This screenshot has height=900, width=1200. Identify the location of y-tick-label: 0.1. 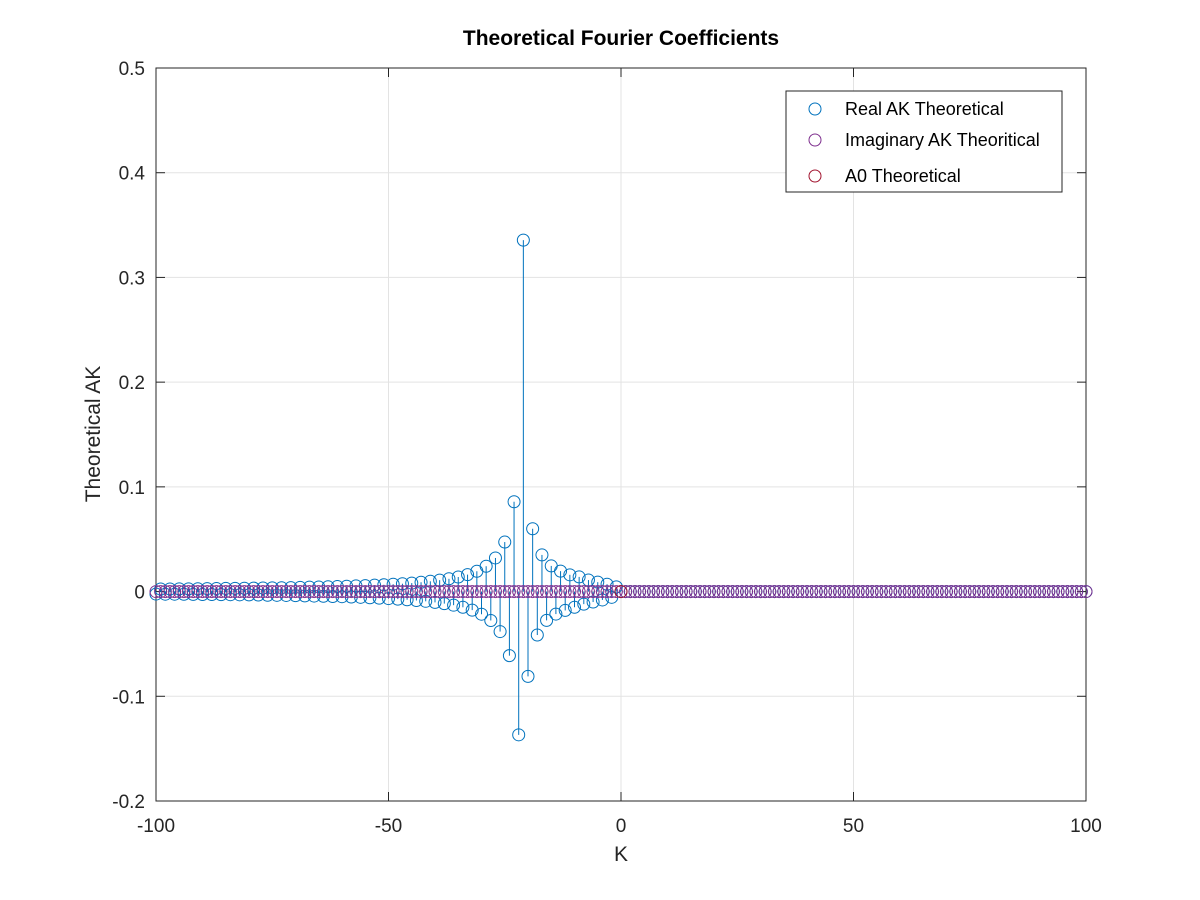
(132, 488).